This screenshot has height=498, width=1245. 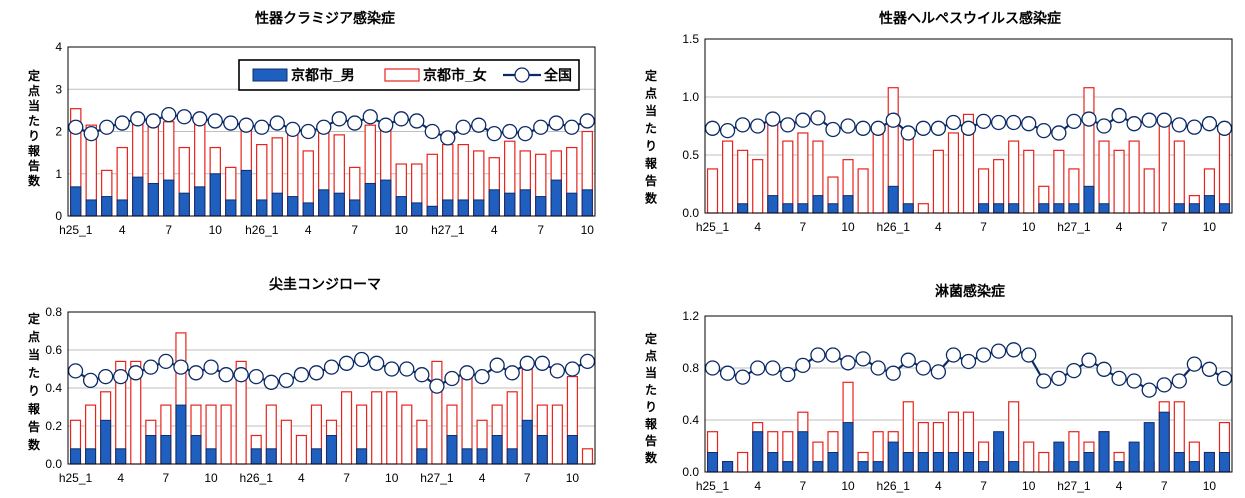 I want to click on y-tick-label: 1.0, so click(x=690, y=97).